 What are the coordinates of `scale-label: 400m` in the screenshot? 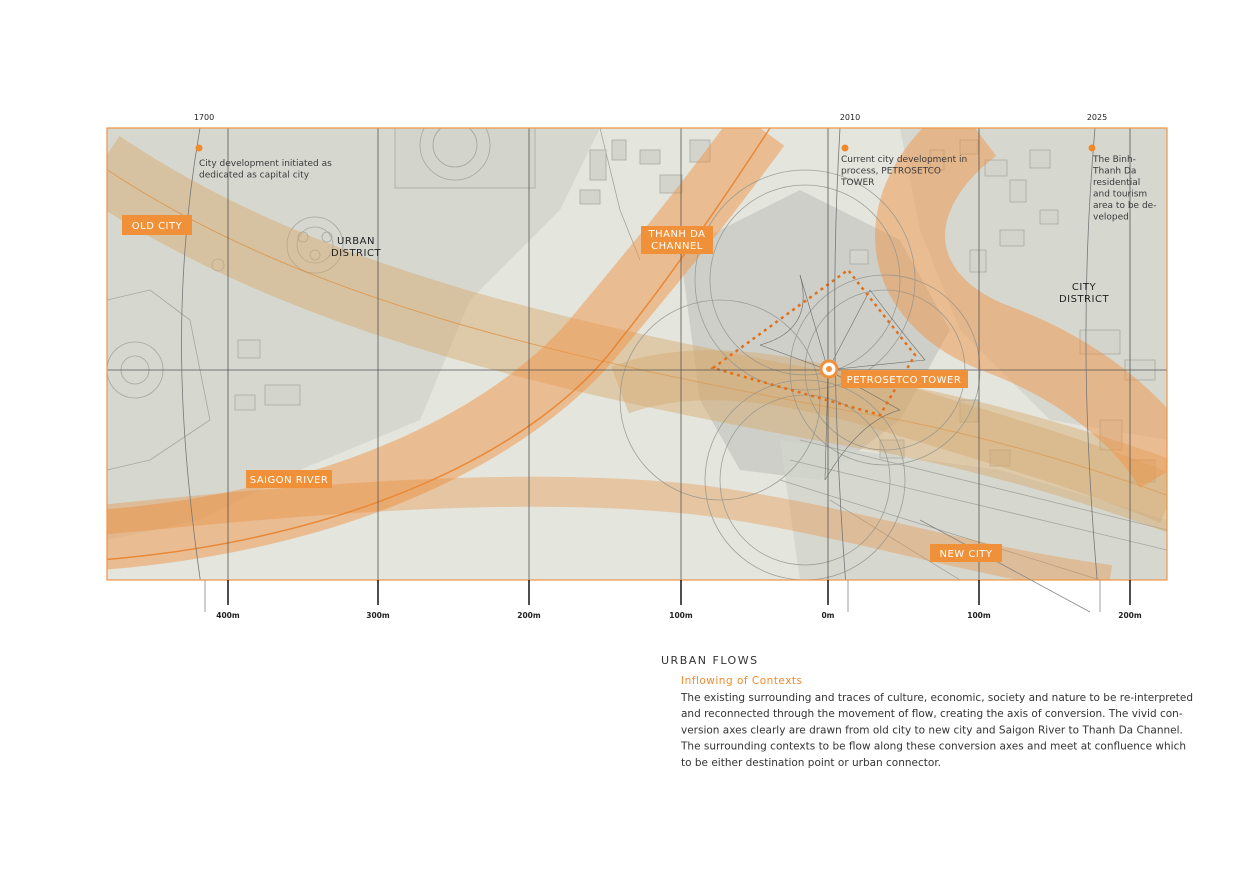 It's located at (228, 615).